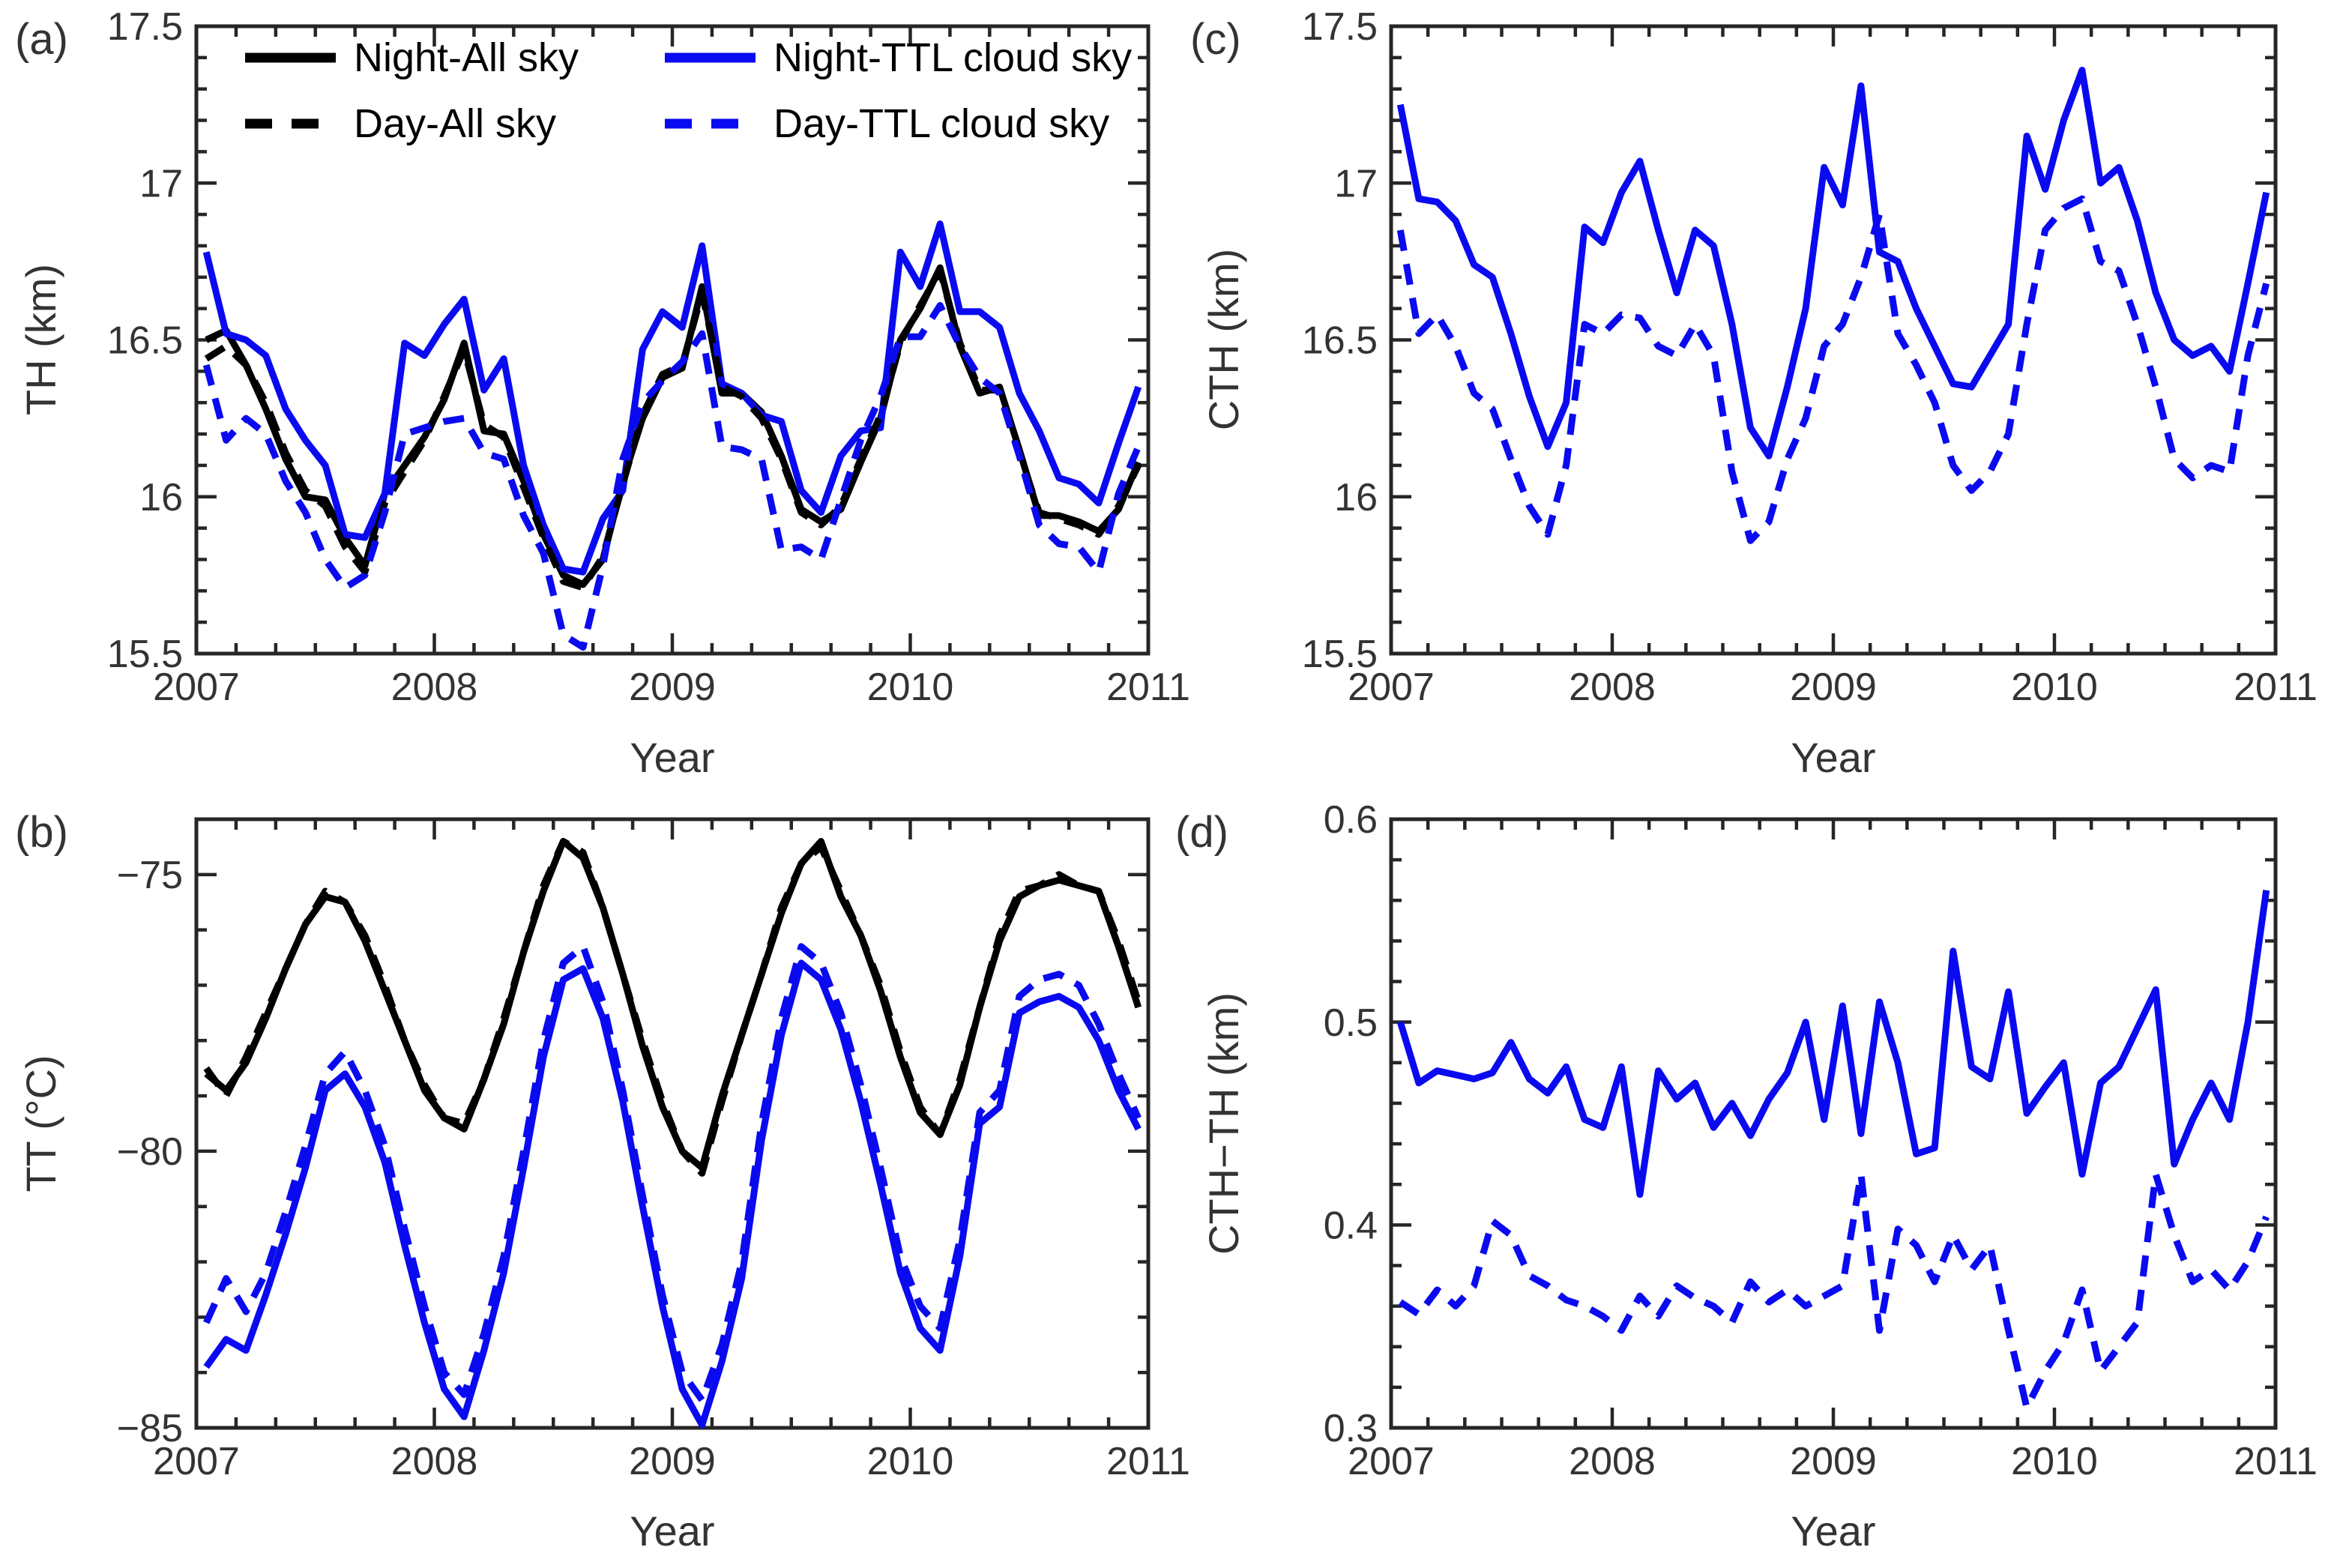 Image resolution: width=2343 pixels, height=1568 pixels. I want to click on legend-item-night-all: Night-All sky, so click(454, 57).